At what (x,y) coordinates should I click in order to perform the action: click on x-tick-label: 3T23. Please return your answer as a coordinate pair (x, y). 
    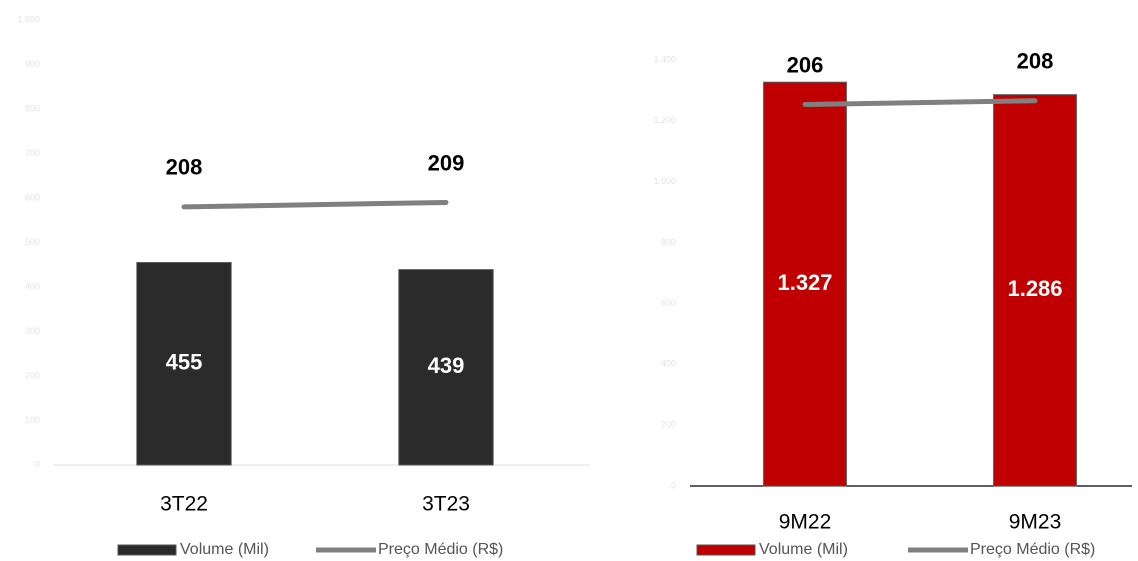
    Looking at the image, I should click on (446, 504).